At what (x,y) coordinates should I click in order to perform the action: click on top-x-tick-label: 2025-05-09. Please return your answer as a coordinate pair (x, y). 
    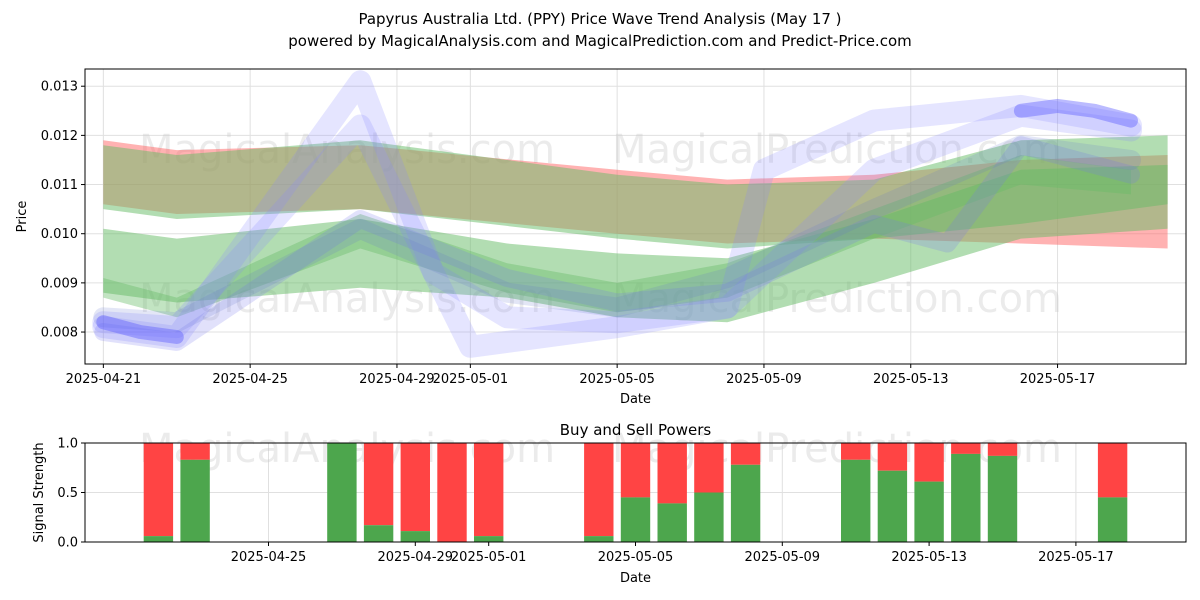
    Looking at the image, I should click on (764, 379).